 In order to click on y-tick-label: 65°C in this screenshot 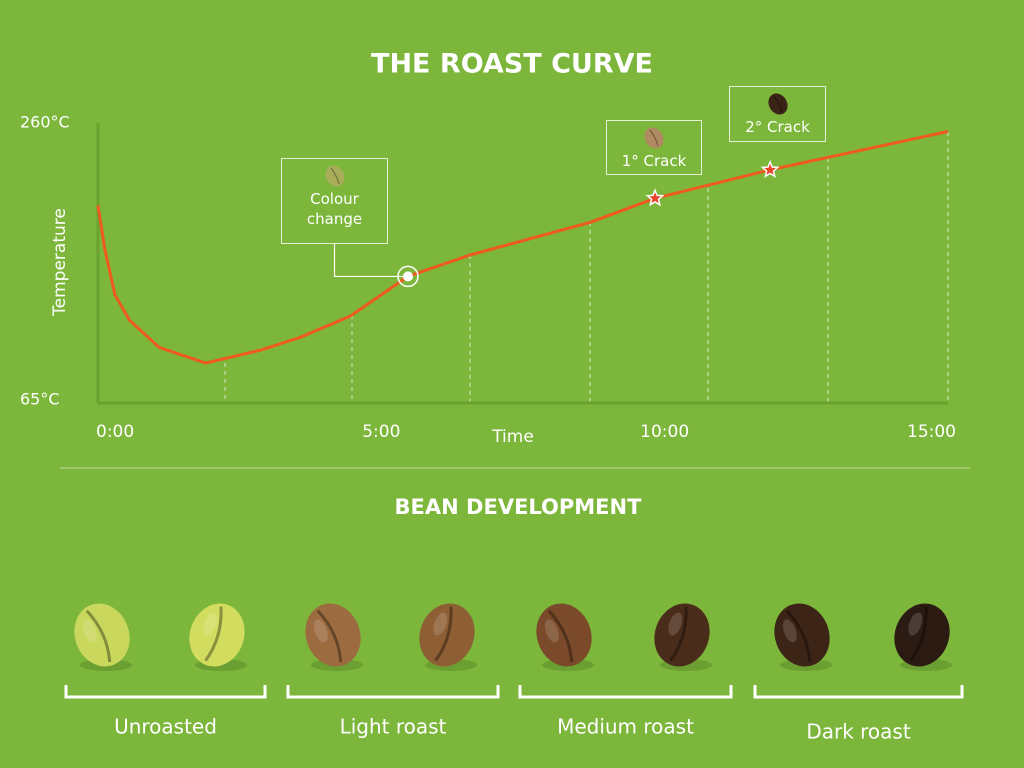, I will do `click(40, 399)`.